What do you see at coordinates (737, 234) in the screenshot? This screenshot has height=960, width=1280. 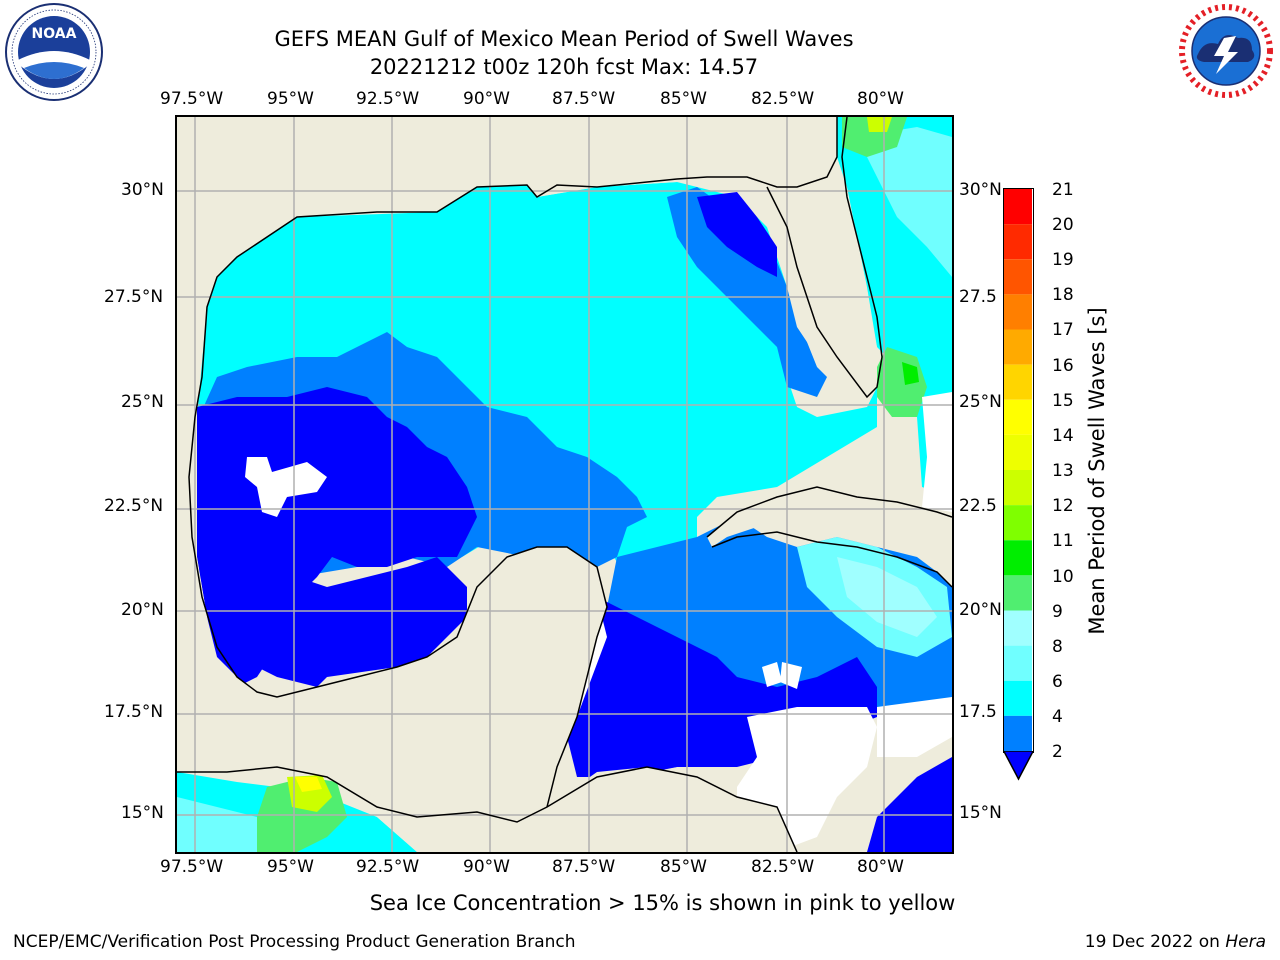 I see `band-below-2s-florida` at bounding box center [737, 234].